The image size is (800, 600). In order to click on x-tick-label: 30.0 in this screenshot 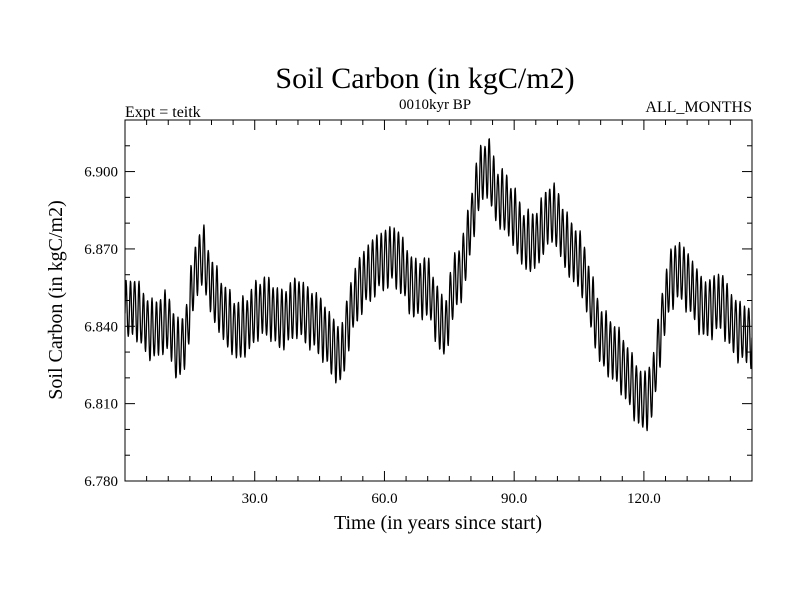, I will do `click(255, 499)`.